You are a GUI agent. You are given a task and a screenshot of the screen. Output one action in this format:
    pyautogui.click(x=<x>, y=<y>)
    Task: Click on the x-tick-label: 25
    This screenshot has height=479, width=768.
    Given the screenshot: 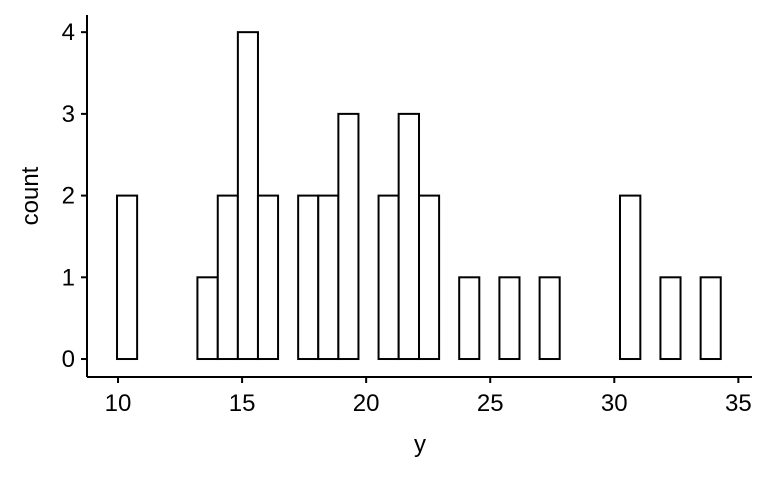 What is the action you would take?
    pyautogui.click(x=490, y=403)
    